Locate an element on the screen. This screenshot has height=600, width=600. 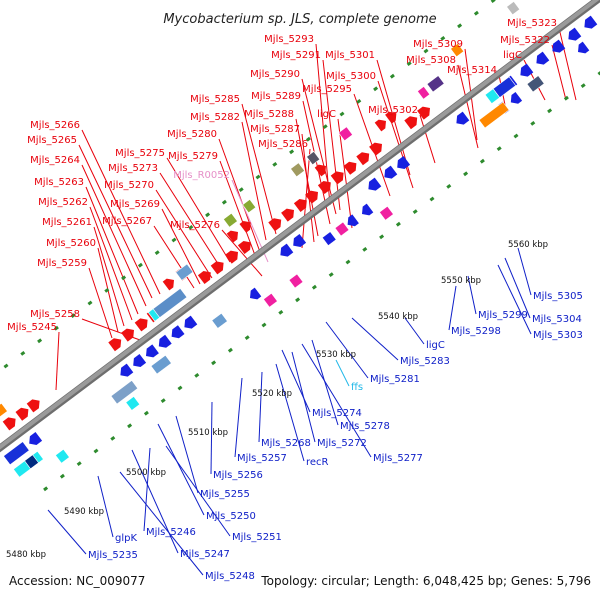
gene-label-reverse: Mjls_5303 is located at coordinates (558, 335).